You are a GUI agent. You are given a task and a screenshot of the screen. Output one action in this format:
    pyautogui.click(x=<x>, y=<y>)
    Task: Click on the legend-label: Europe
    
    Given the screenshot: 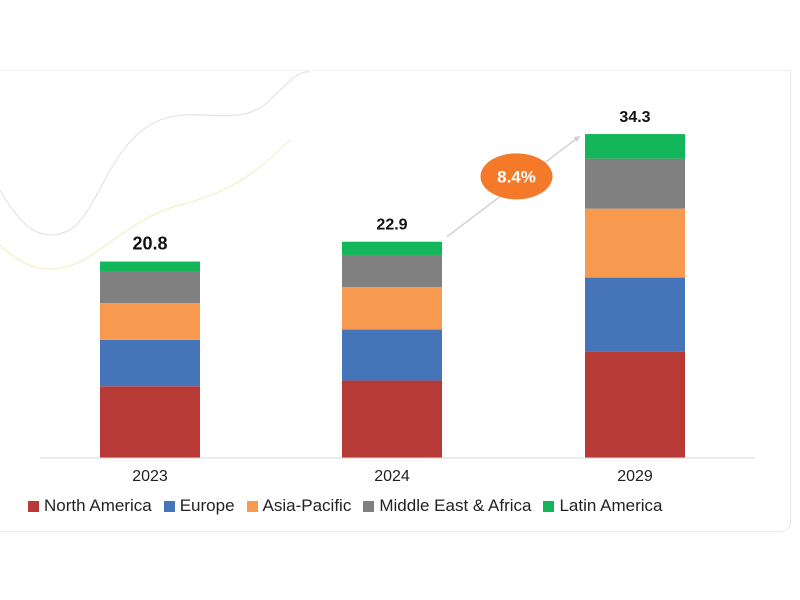 What is the action you would take?
    pyautogui.click(x=207, y=505)
    